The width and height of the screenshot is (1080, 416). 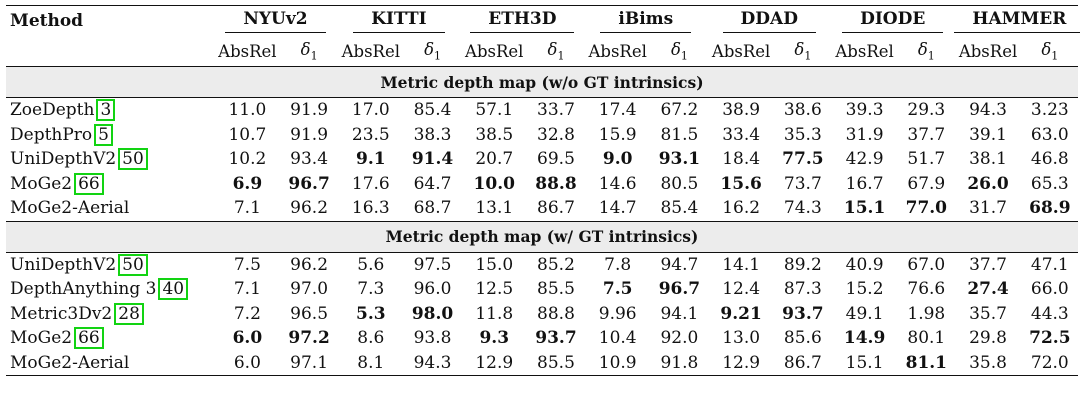 What do you see at coordinates (988, 159) in the screenshot?
I see `absrel-value: 38.1` at bounding box center [988, 159].